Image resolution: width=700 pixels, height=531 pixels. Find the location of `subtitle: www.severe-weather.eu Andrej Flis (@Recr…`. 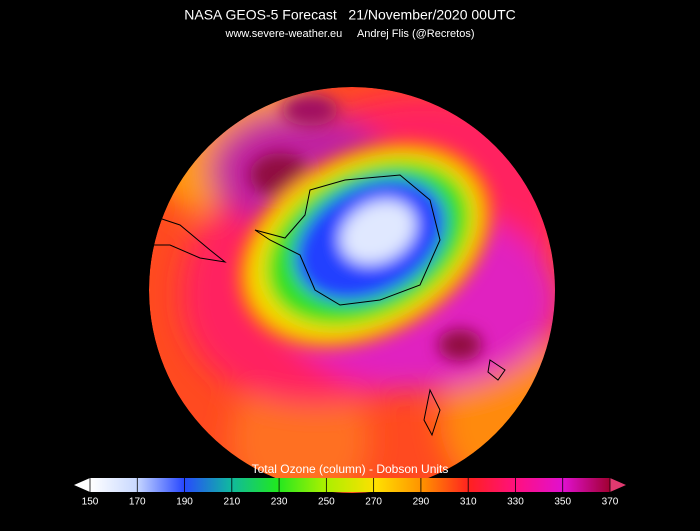

subtitle: www.severe-weather.eu Andrej Flis (@Recr… is located at coordinates (350, 34).